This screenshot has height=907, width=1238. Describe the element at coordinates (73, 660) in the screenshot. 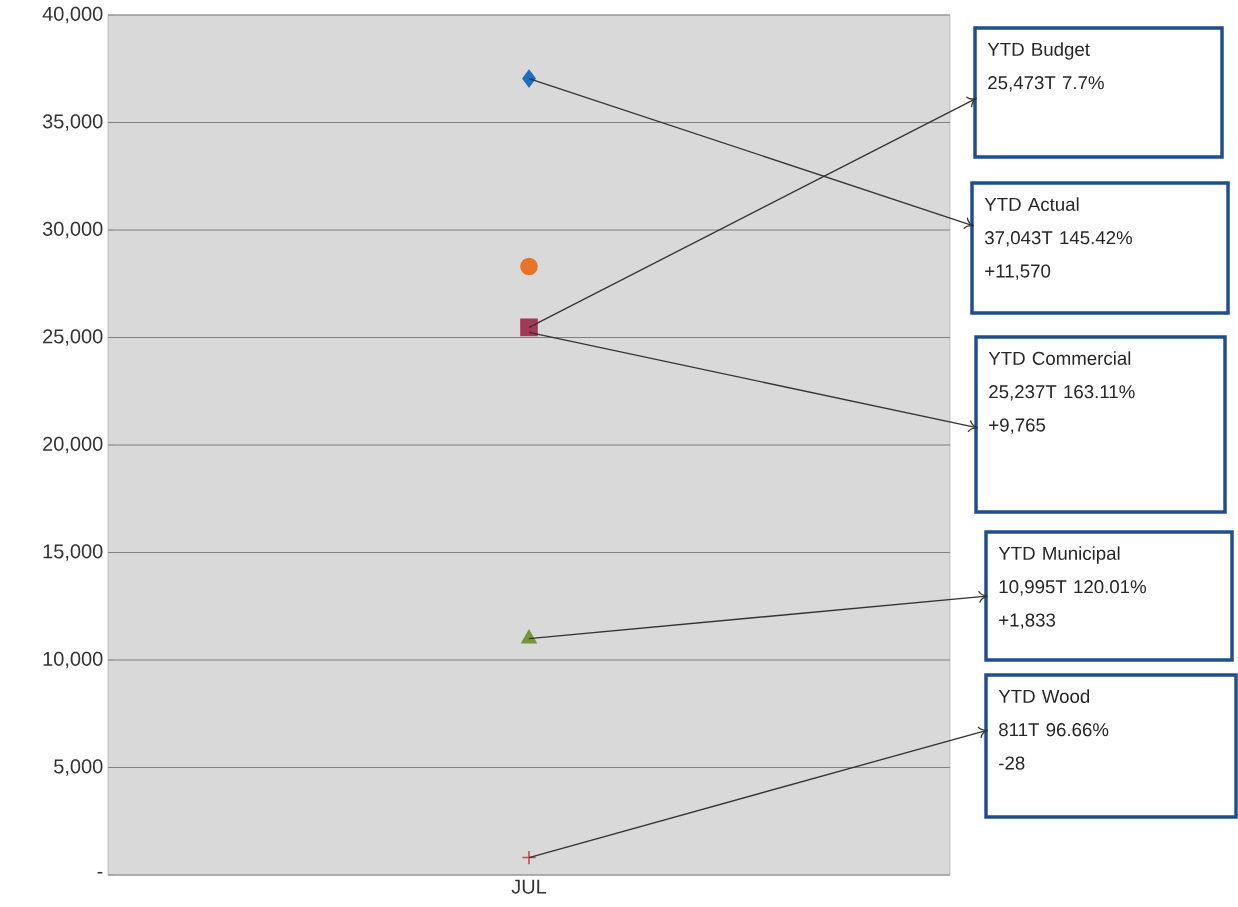

I see `y-tick-label: 10,000` at that location.